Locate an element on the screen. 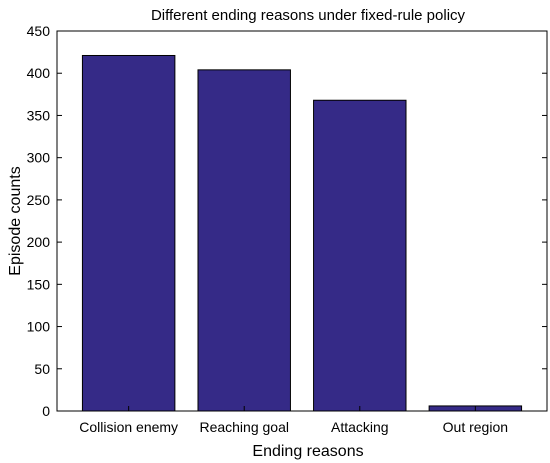 This screenshot has height=463, width=550. x-tick-label: Reaching goal is located at coordinates (244, 427).